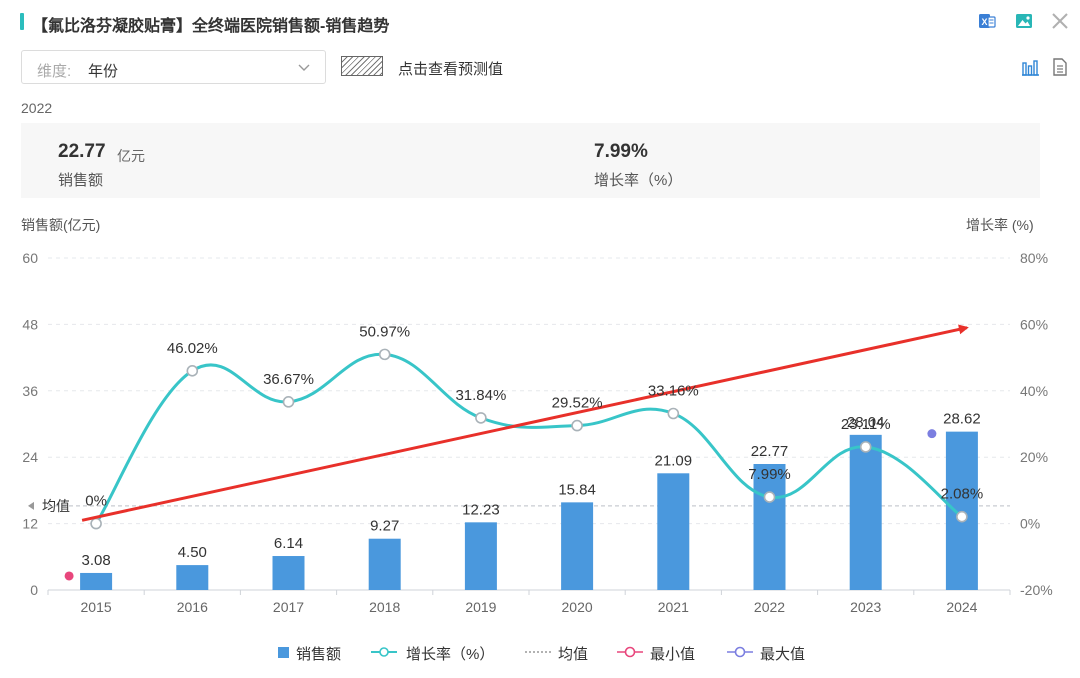 The height and width of the screenshot is (678, 1080). I want to click on right-axis-tick: 40%, so click(1034, 391).